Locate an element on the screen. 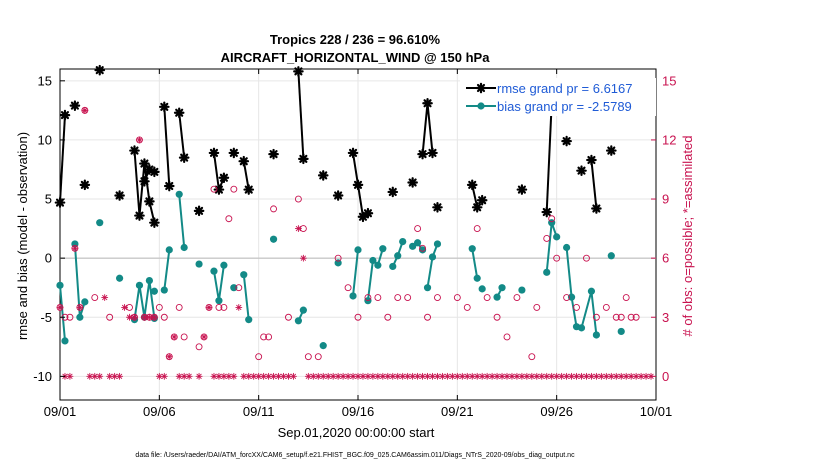  y2-tick-label: 0 is located at coordinates (665, 376).